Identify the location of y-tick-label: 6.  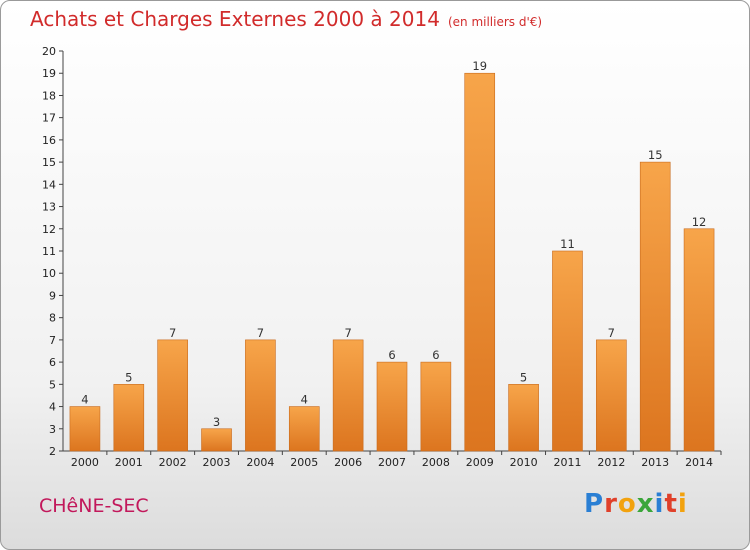
(52, 362).